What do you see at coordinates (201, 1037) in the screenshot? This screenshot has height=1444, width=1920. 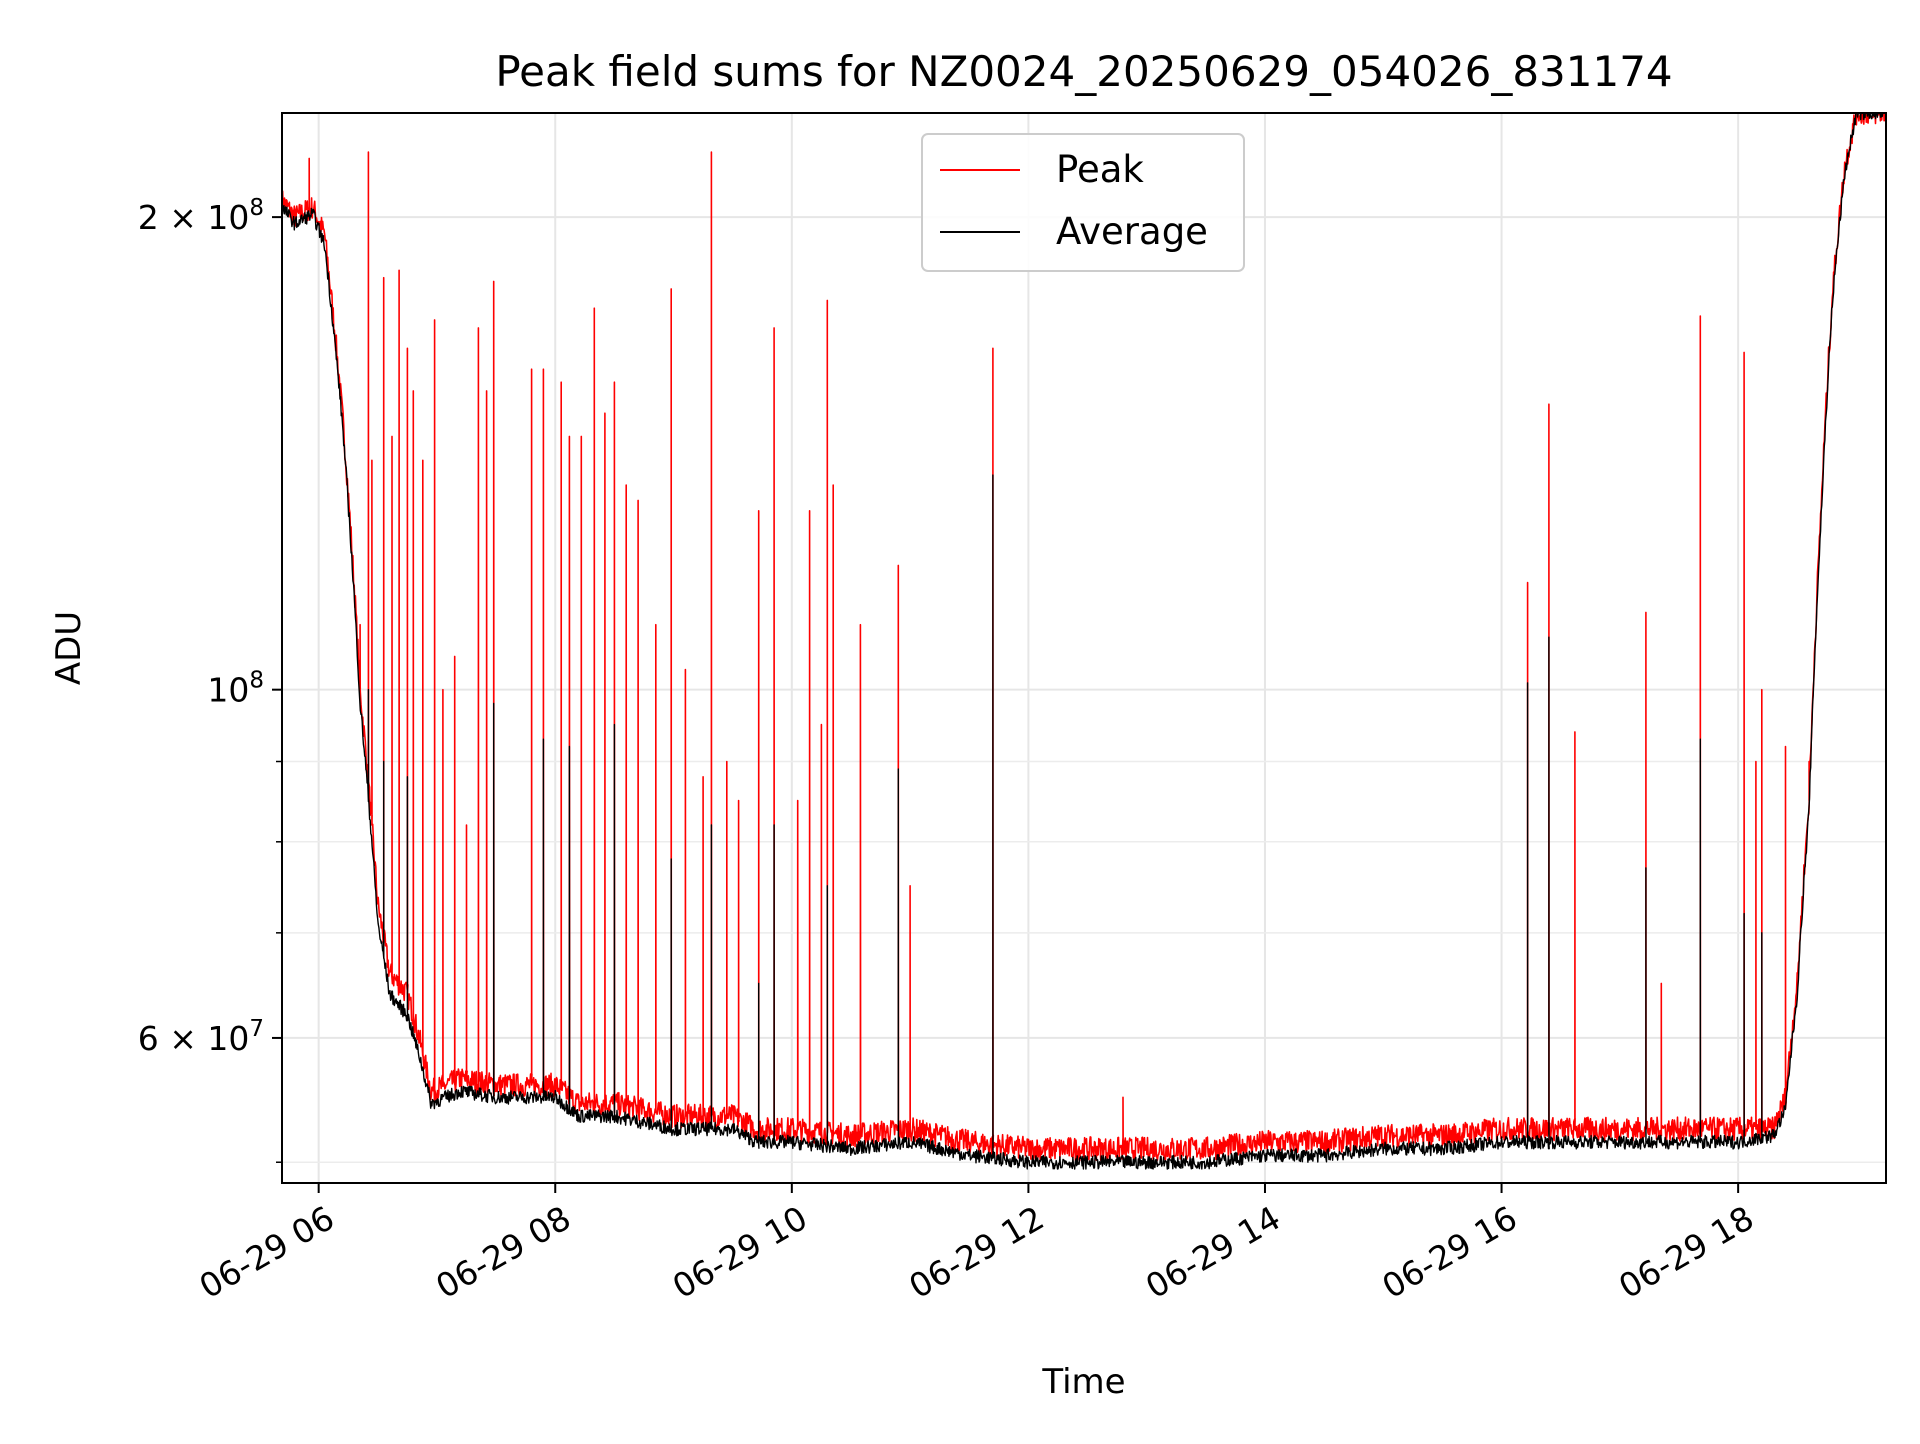 I see `y-tick-label: 6 × 107` at bounding box center [201, 1037].